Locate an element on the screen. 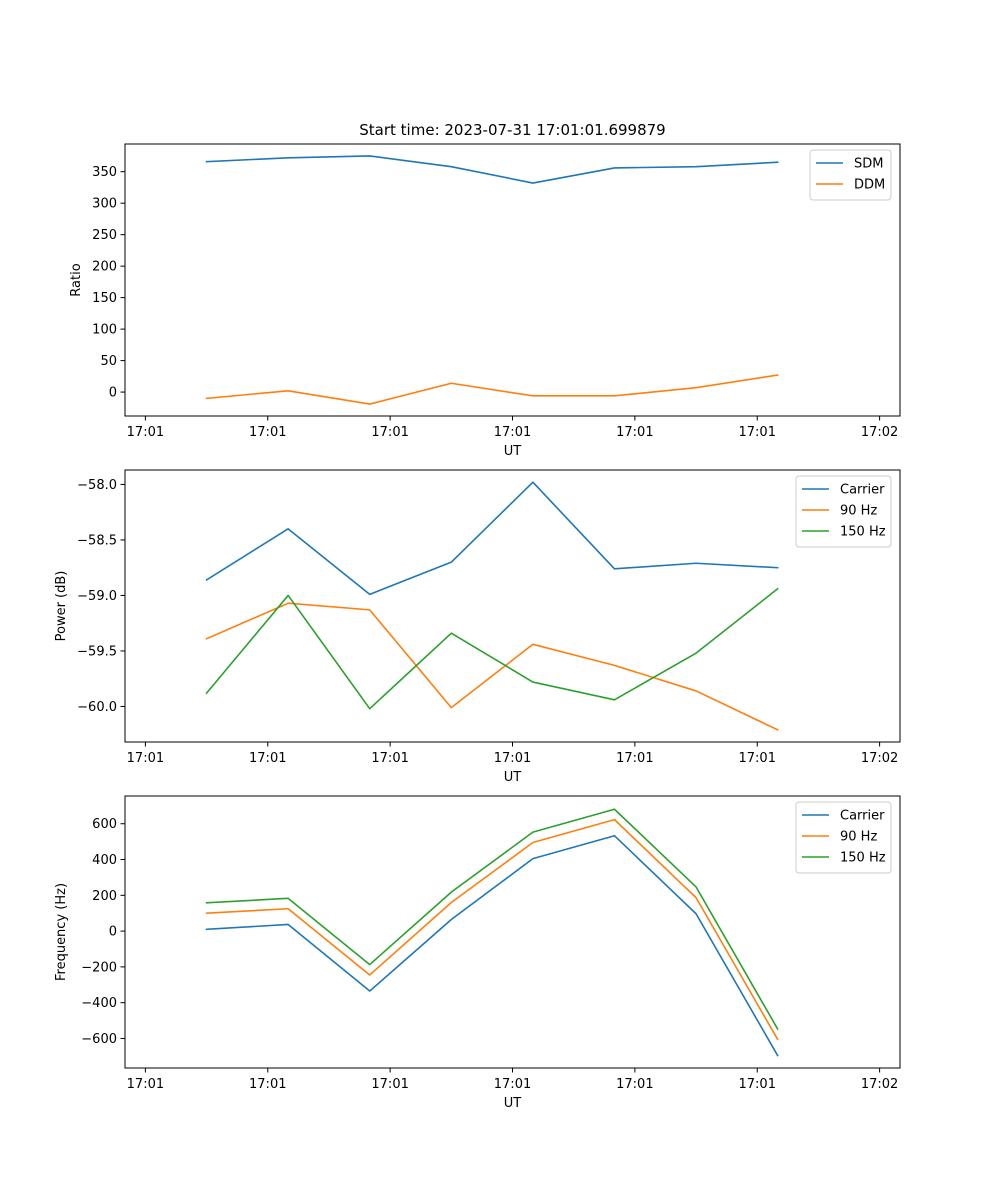 The image size is (1000, 1200). y-tick-label: 600 is located at coordinates (104, 824).